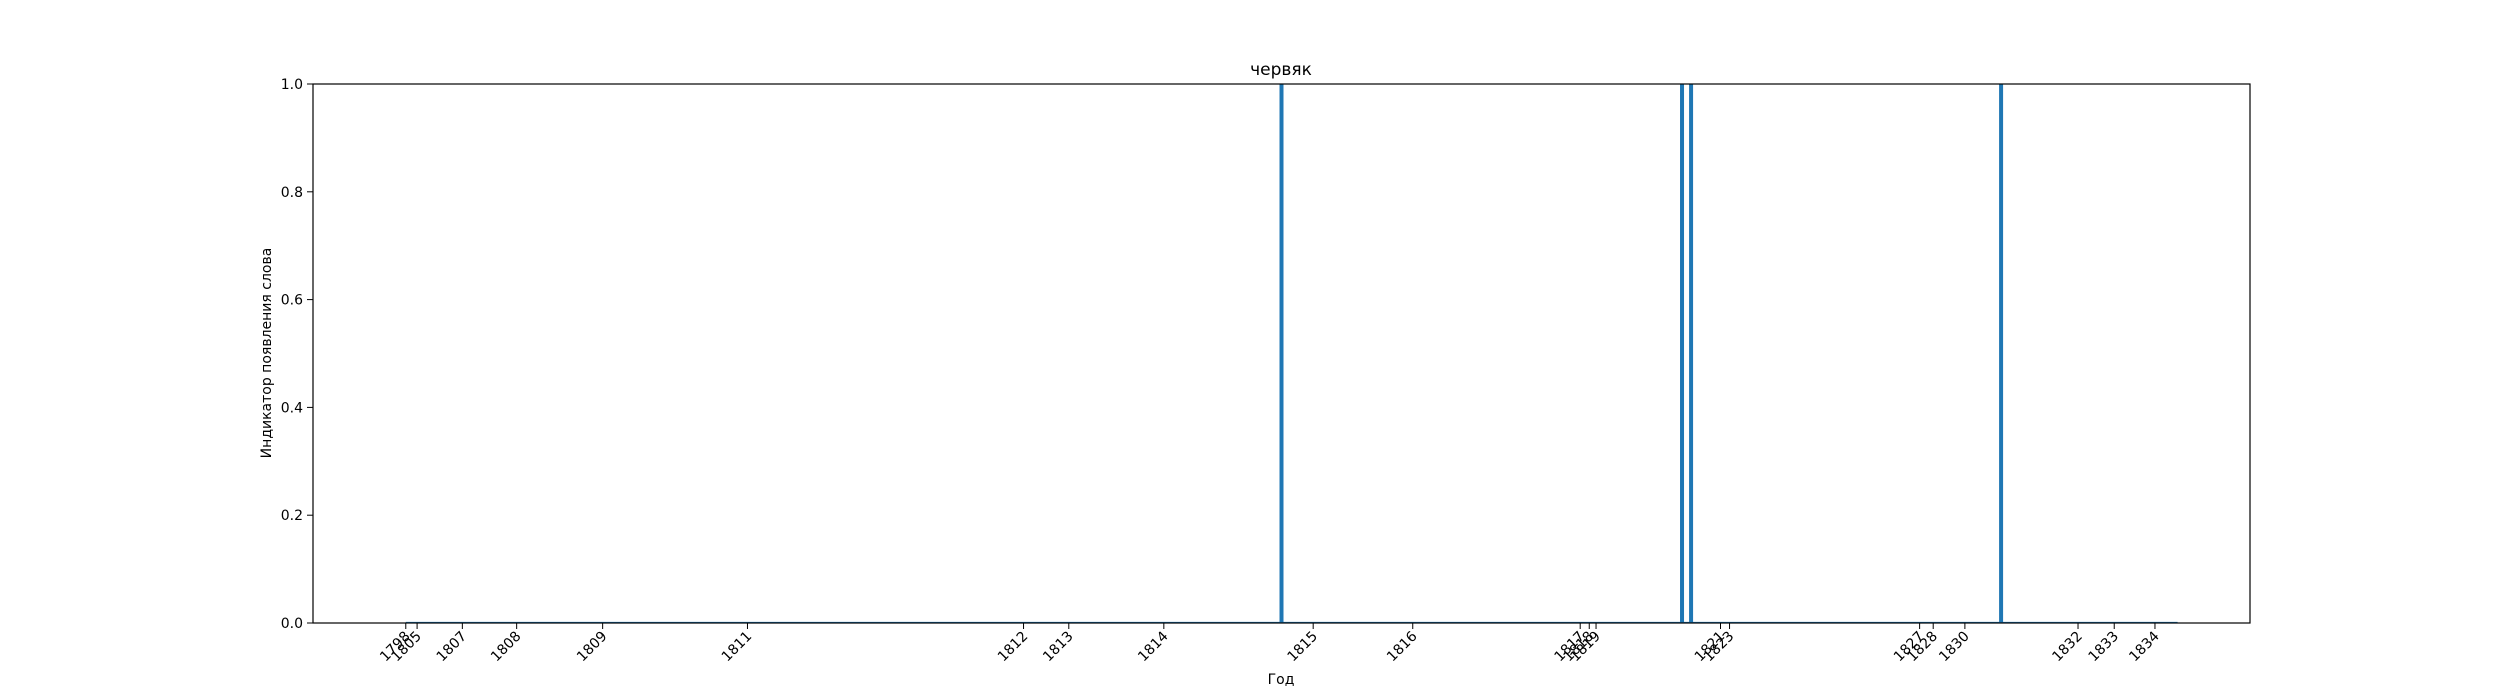 The image size is (2500, 700). What do you see at coordinates (737, 647) in the screenshot?
I see `x-tick-label: 1811` at bounding box center [737, 647].